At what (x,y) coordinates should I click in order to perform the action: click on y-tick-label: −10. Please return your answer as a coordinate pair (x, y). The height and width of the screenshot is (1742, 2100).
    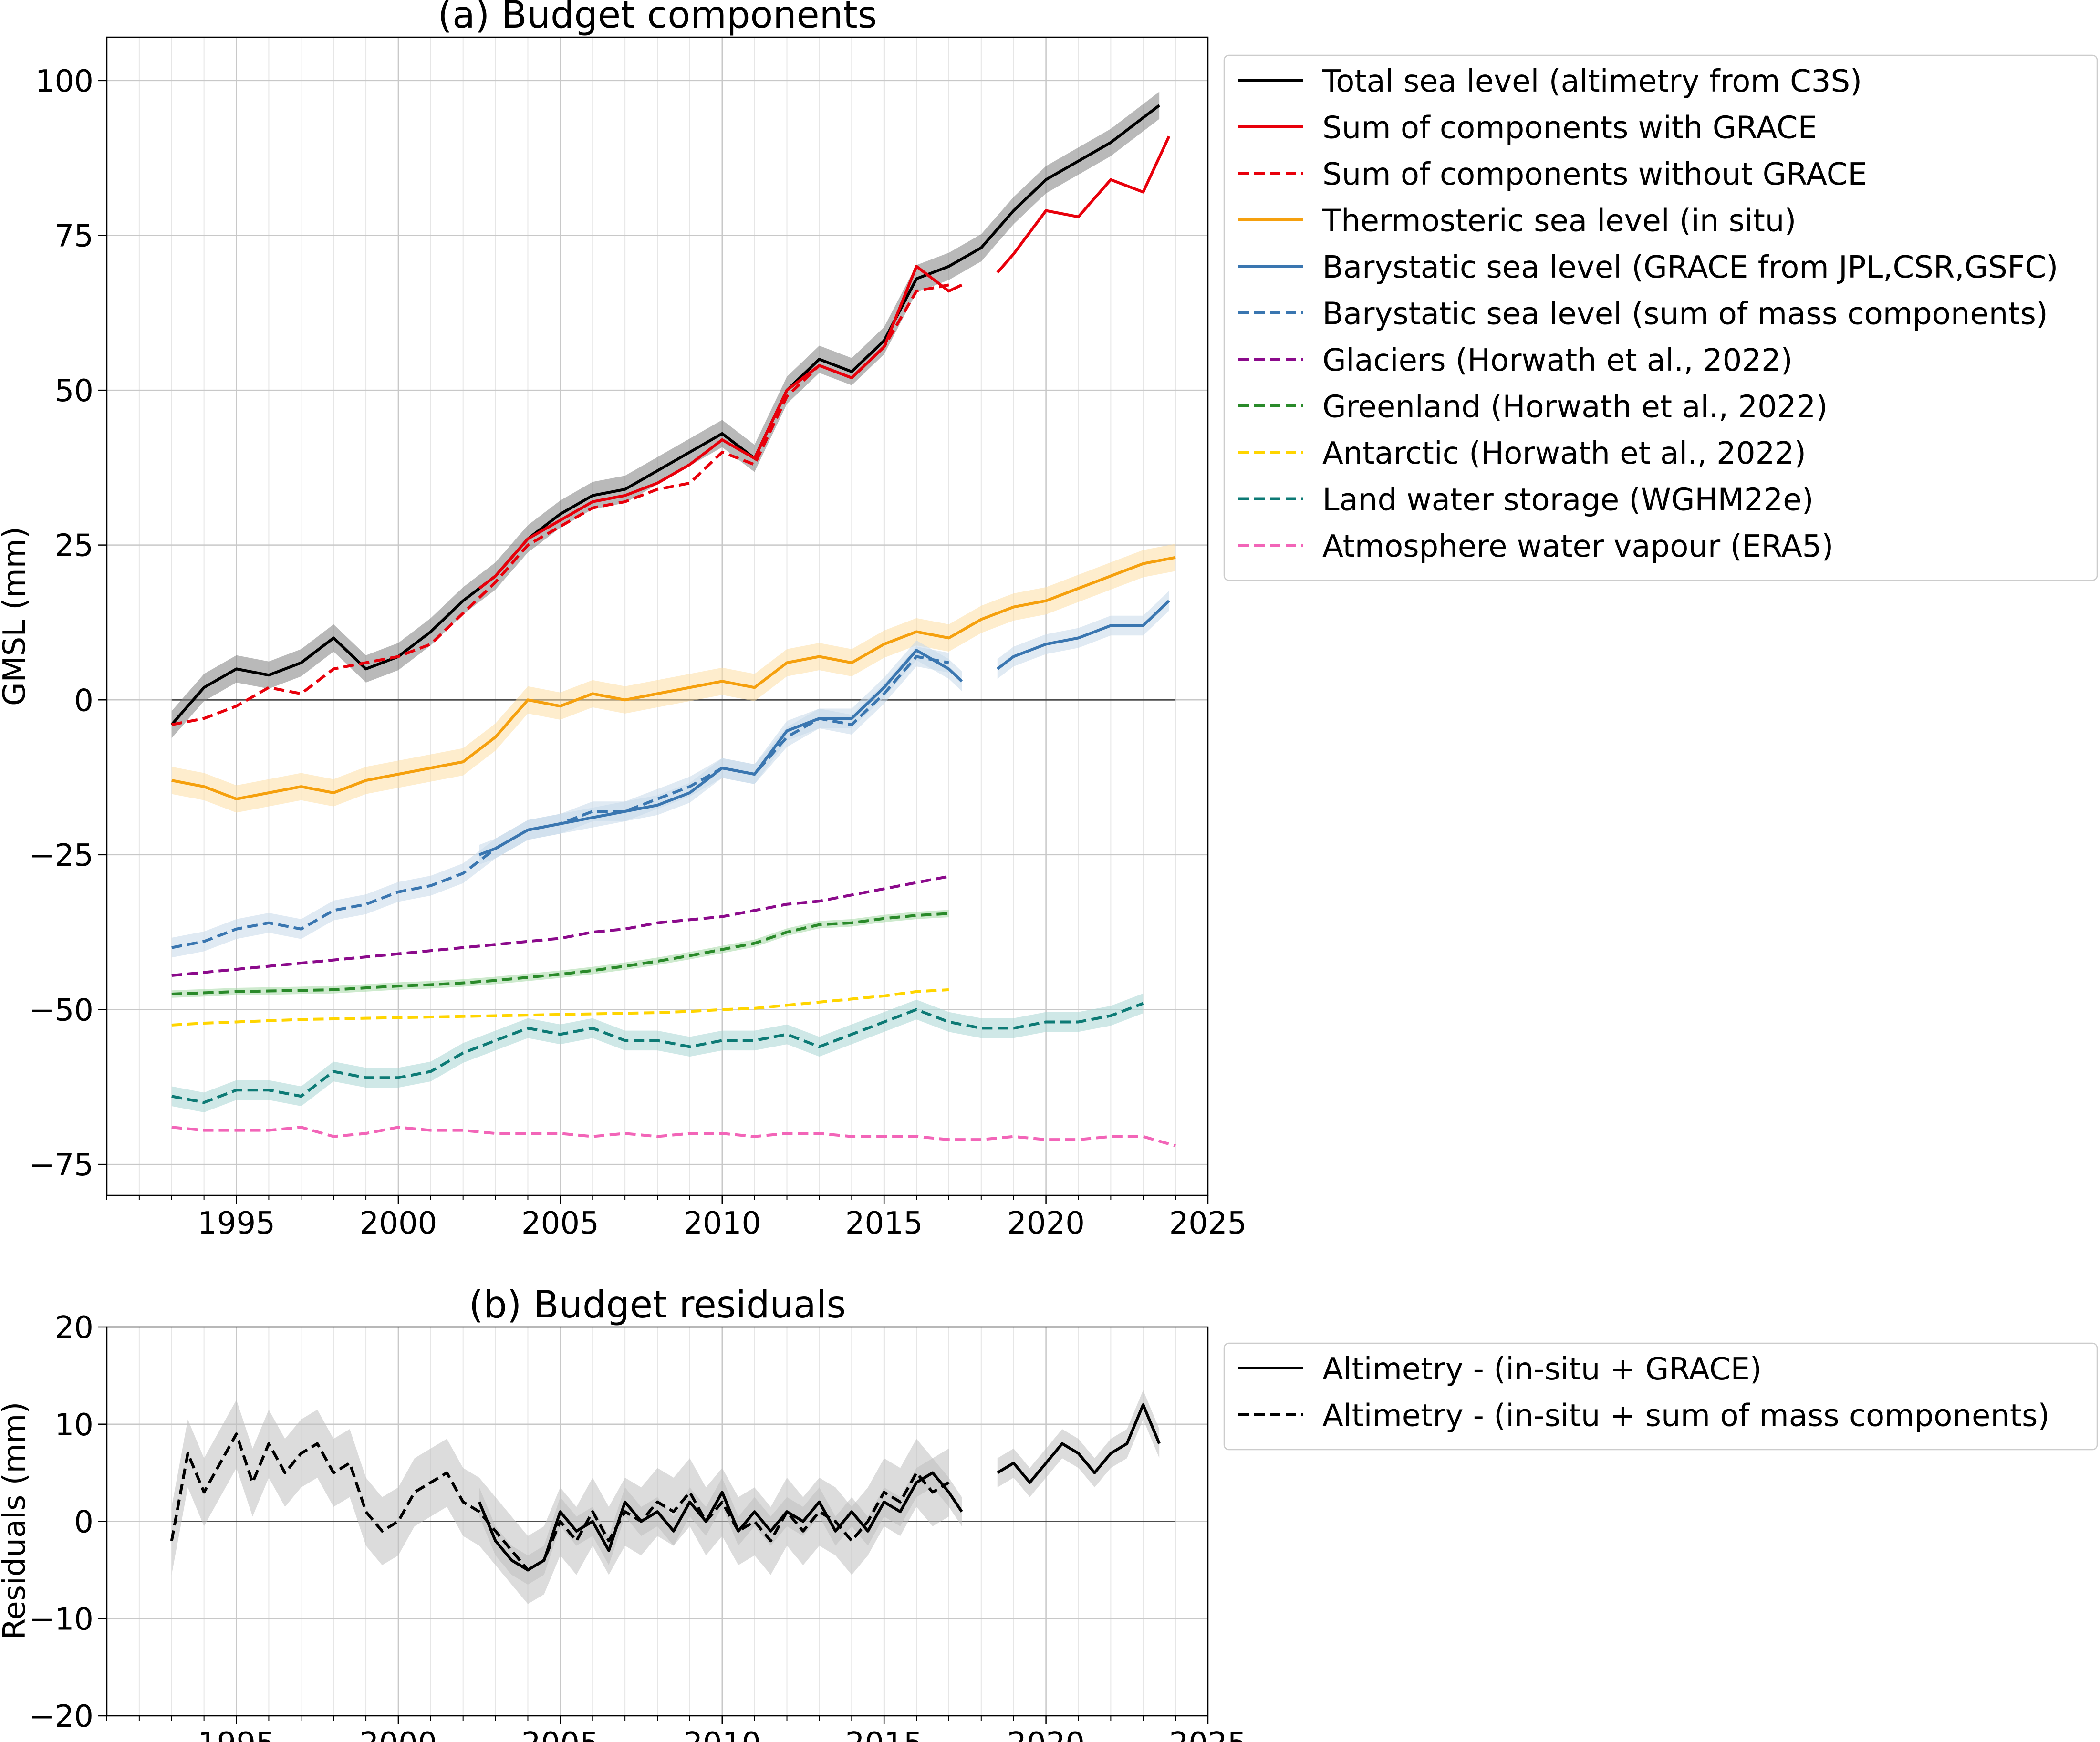
    Looking at the image, I should click on (62, 1619).